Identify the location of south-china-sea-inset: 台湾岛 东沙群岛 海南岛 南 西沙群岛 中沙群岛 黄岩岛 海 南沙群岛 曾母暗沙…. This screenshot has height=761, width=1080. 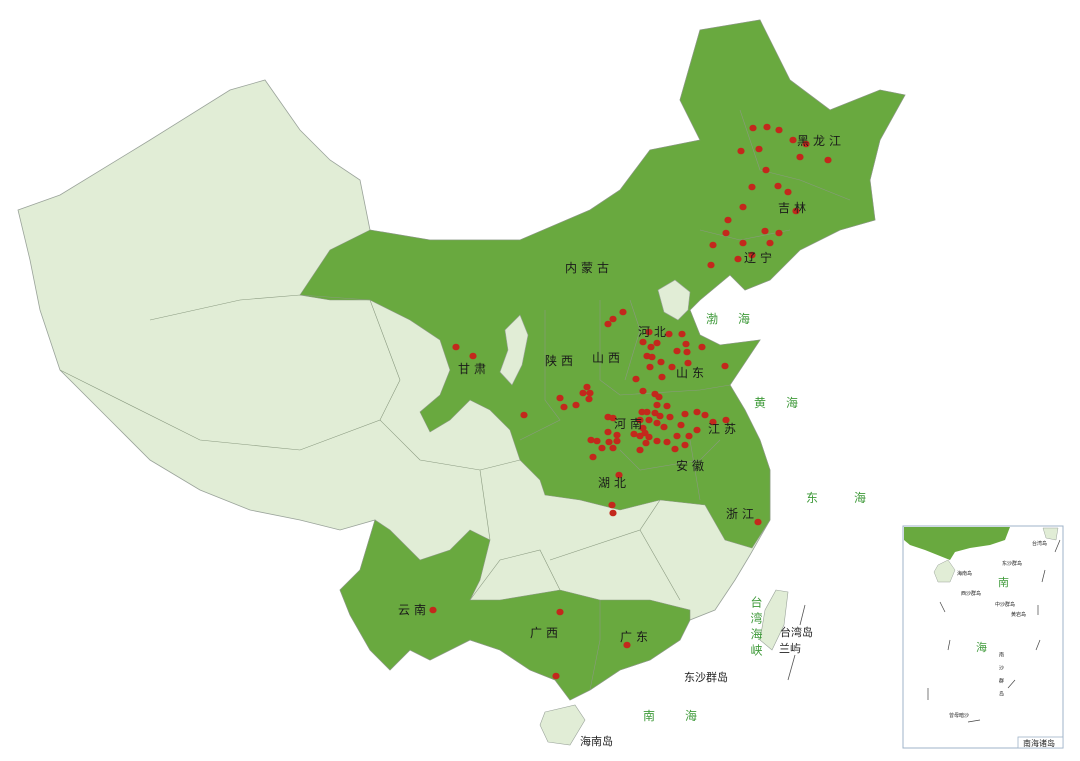
(983, 637).